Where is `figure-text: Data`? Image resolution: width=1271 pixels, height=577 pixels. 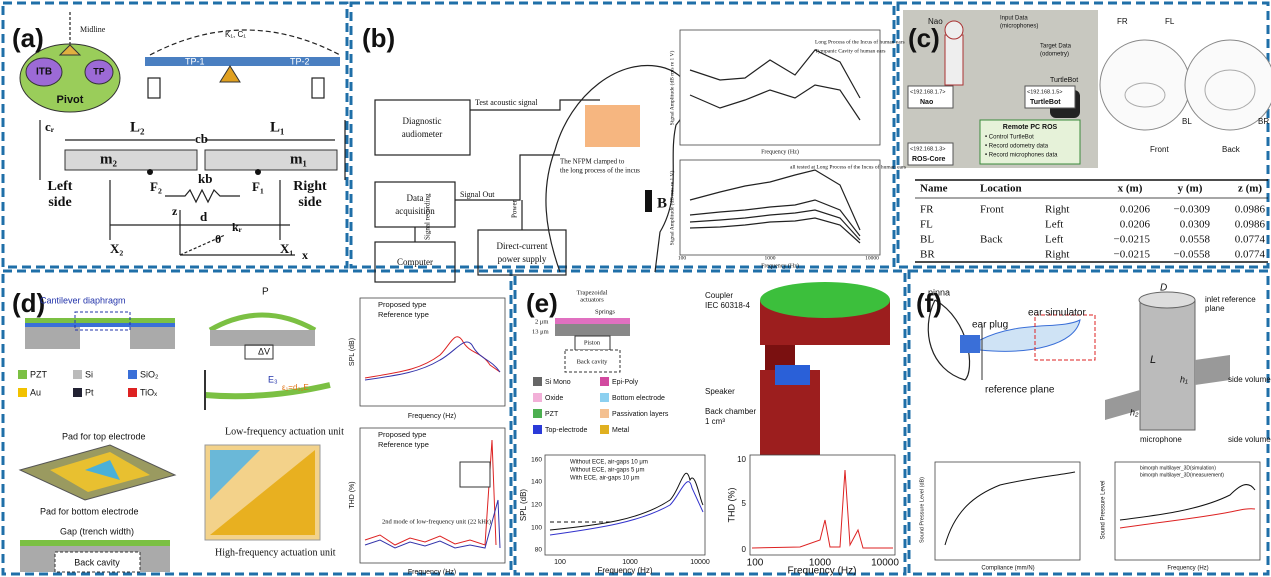 figure-text: Data is located at coordinates (415, 198).